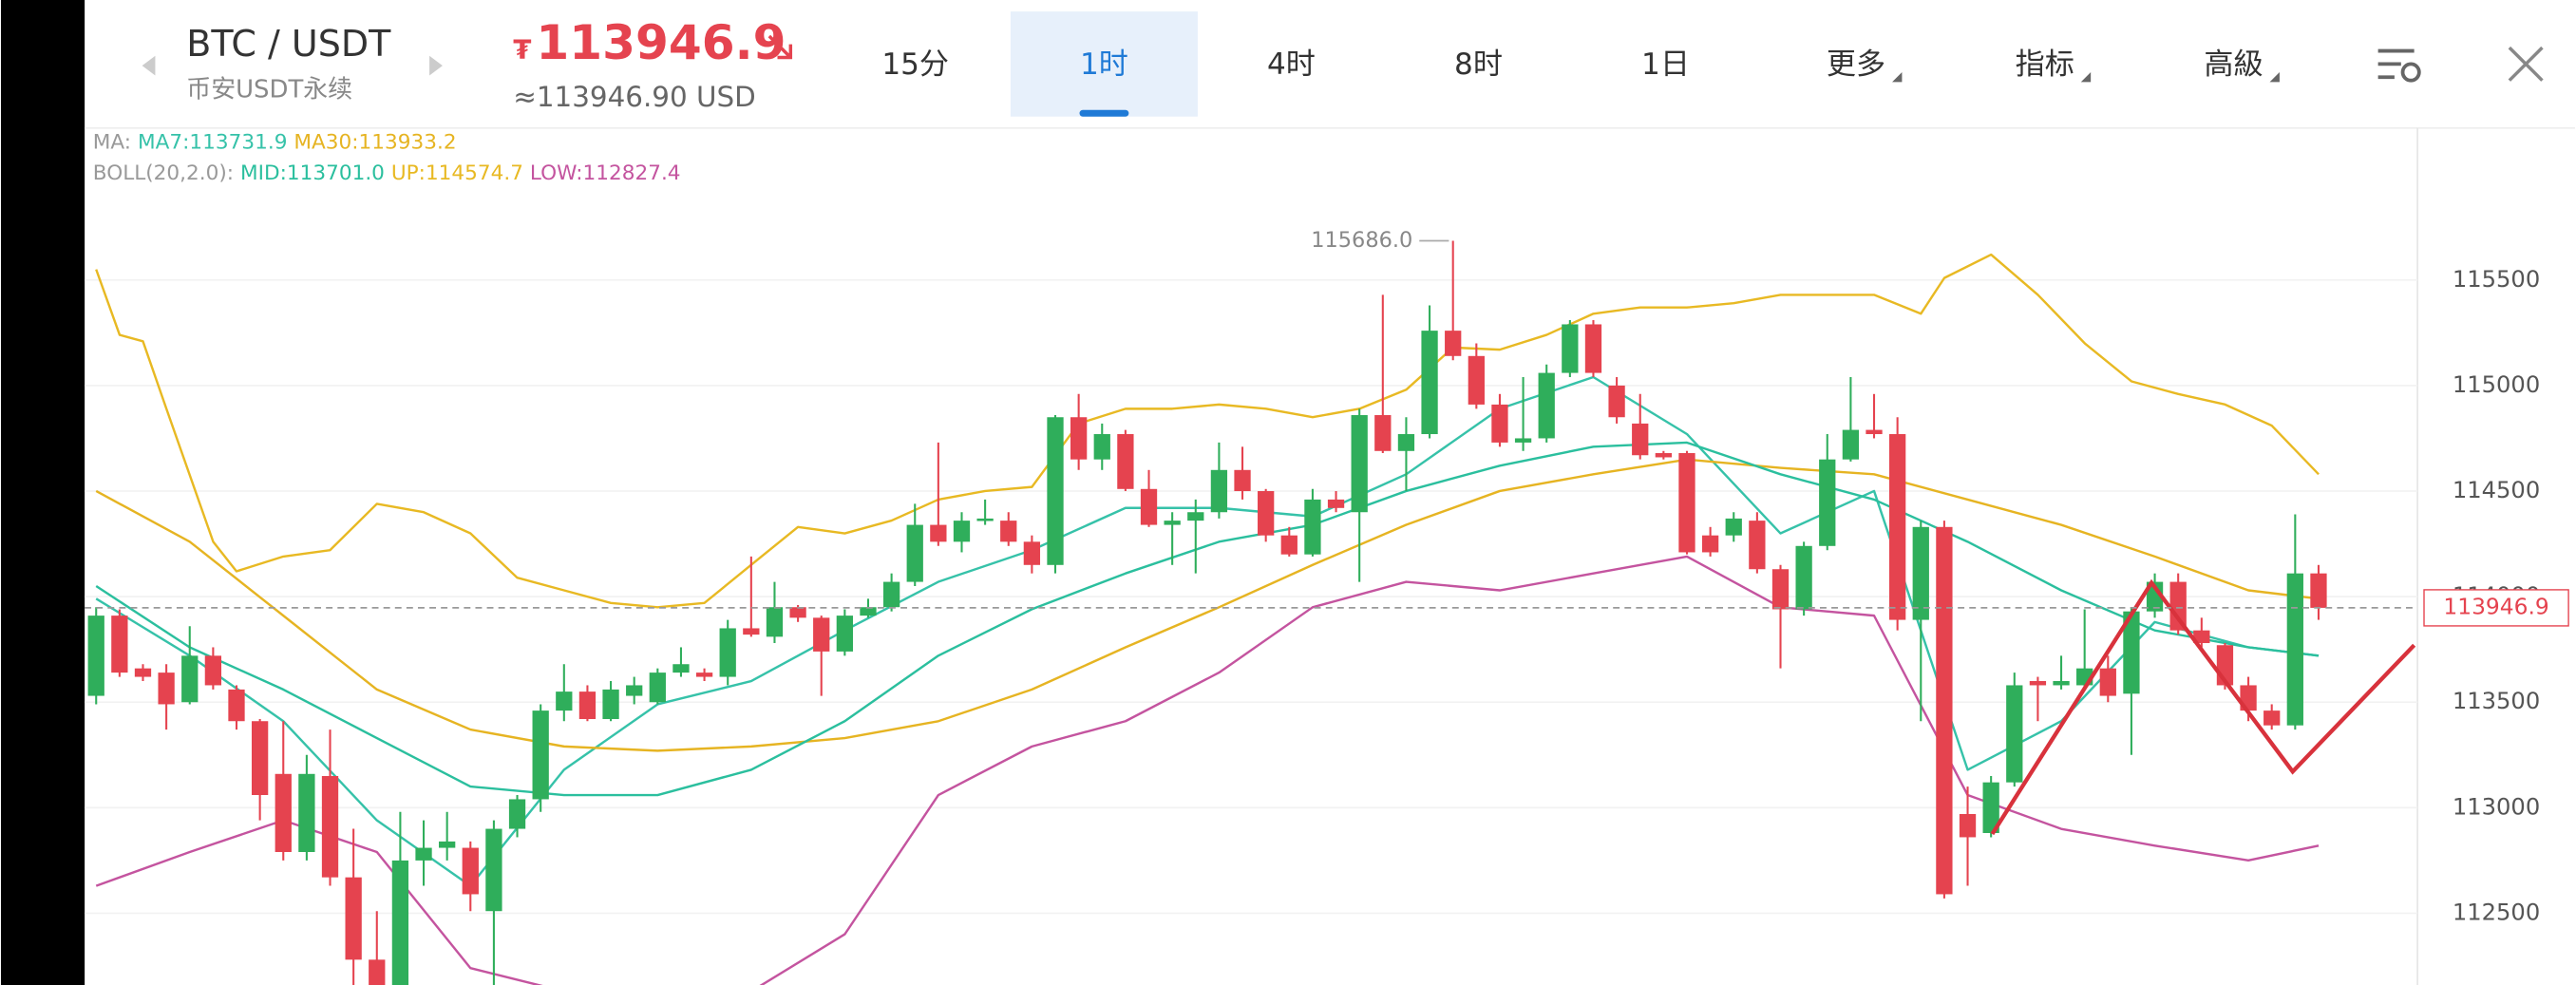 The image size is (2576, 985). I want to click on legend-entry: MA7:113731.9, so click(212, 142).